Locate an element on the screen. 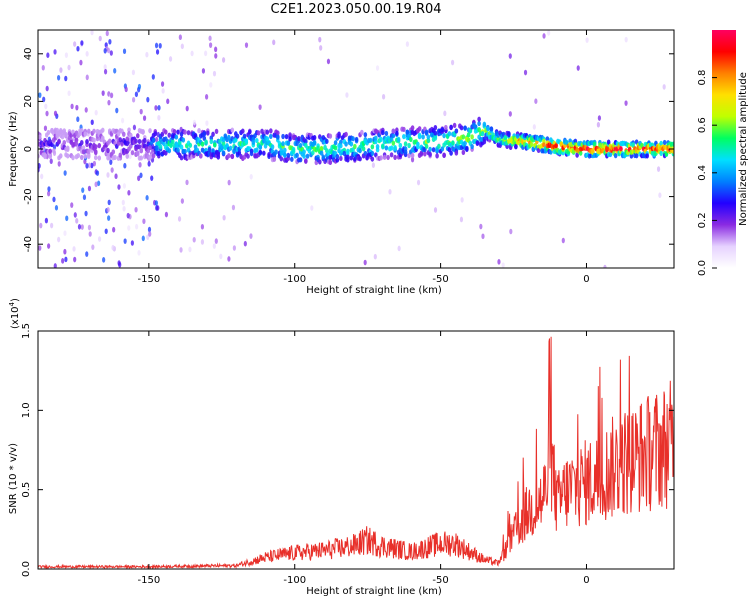 This screenshot has width=750, height=600. x-axis-label: Height of straight line (km) is located at coordinates (374, 290).